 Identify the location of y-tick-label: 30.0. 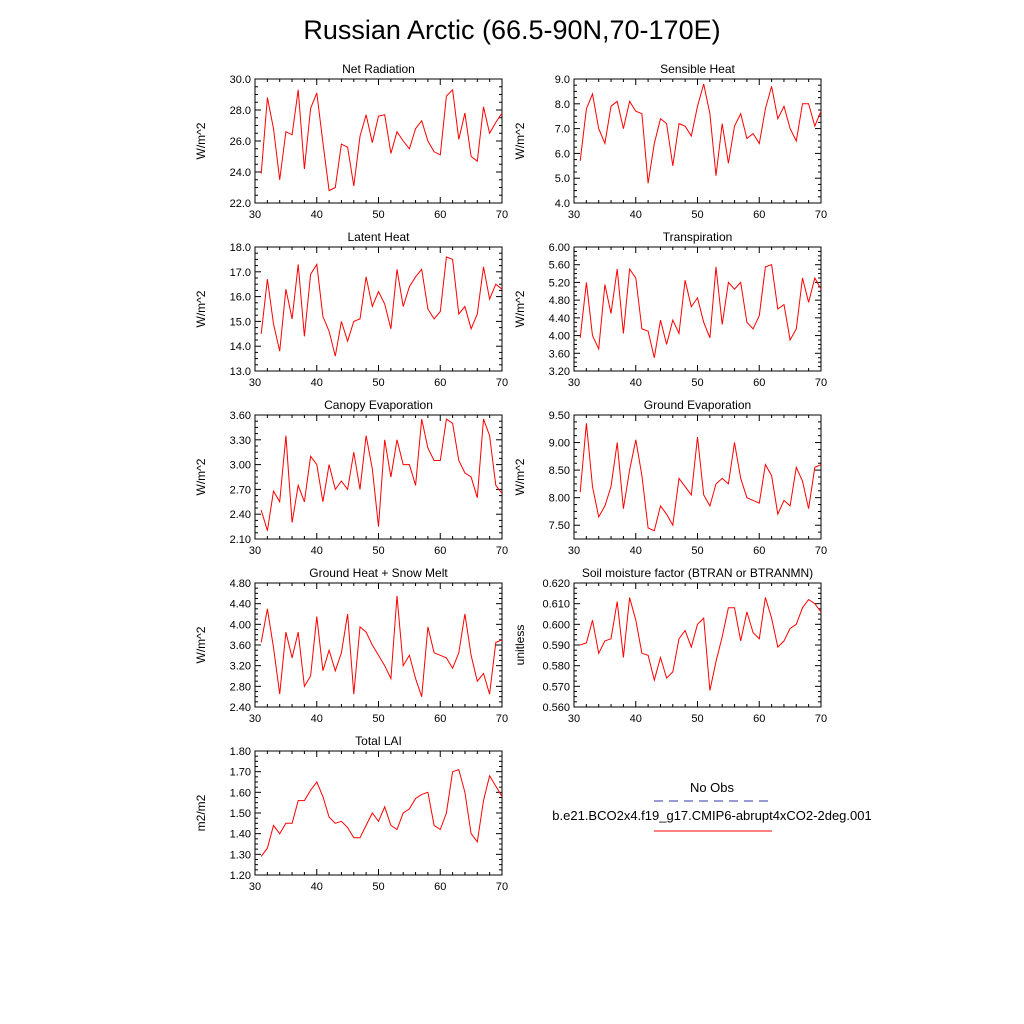
(240, 80).